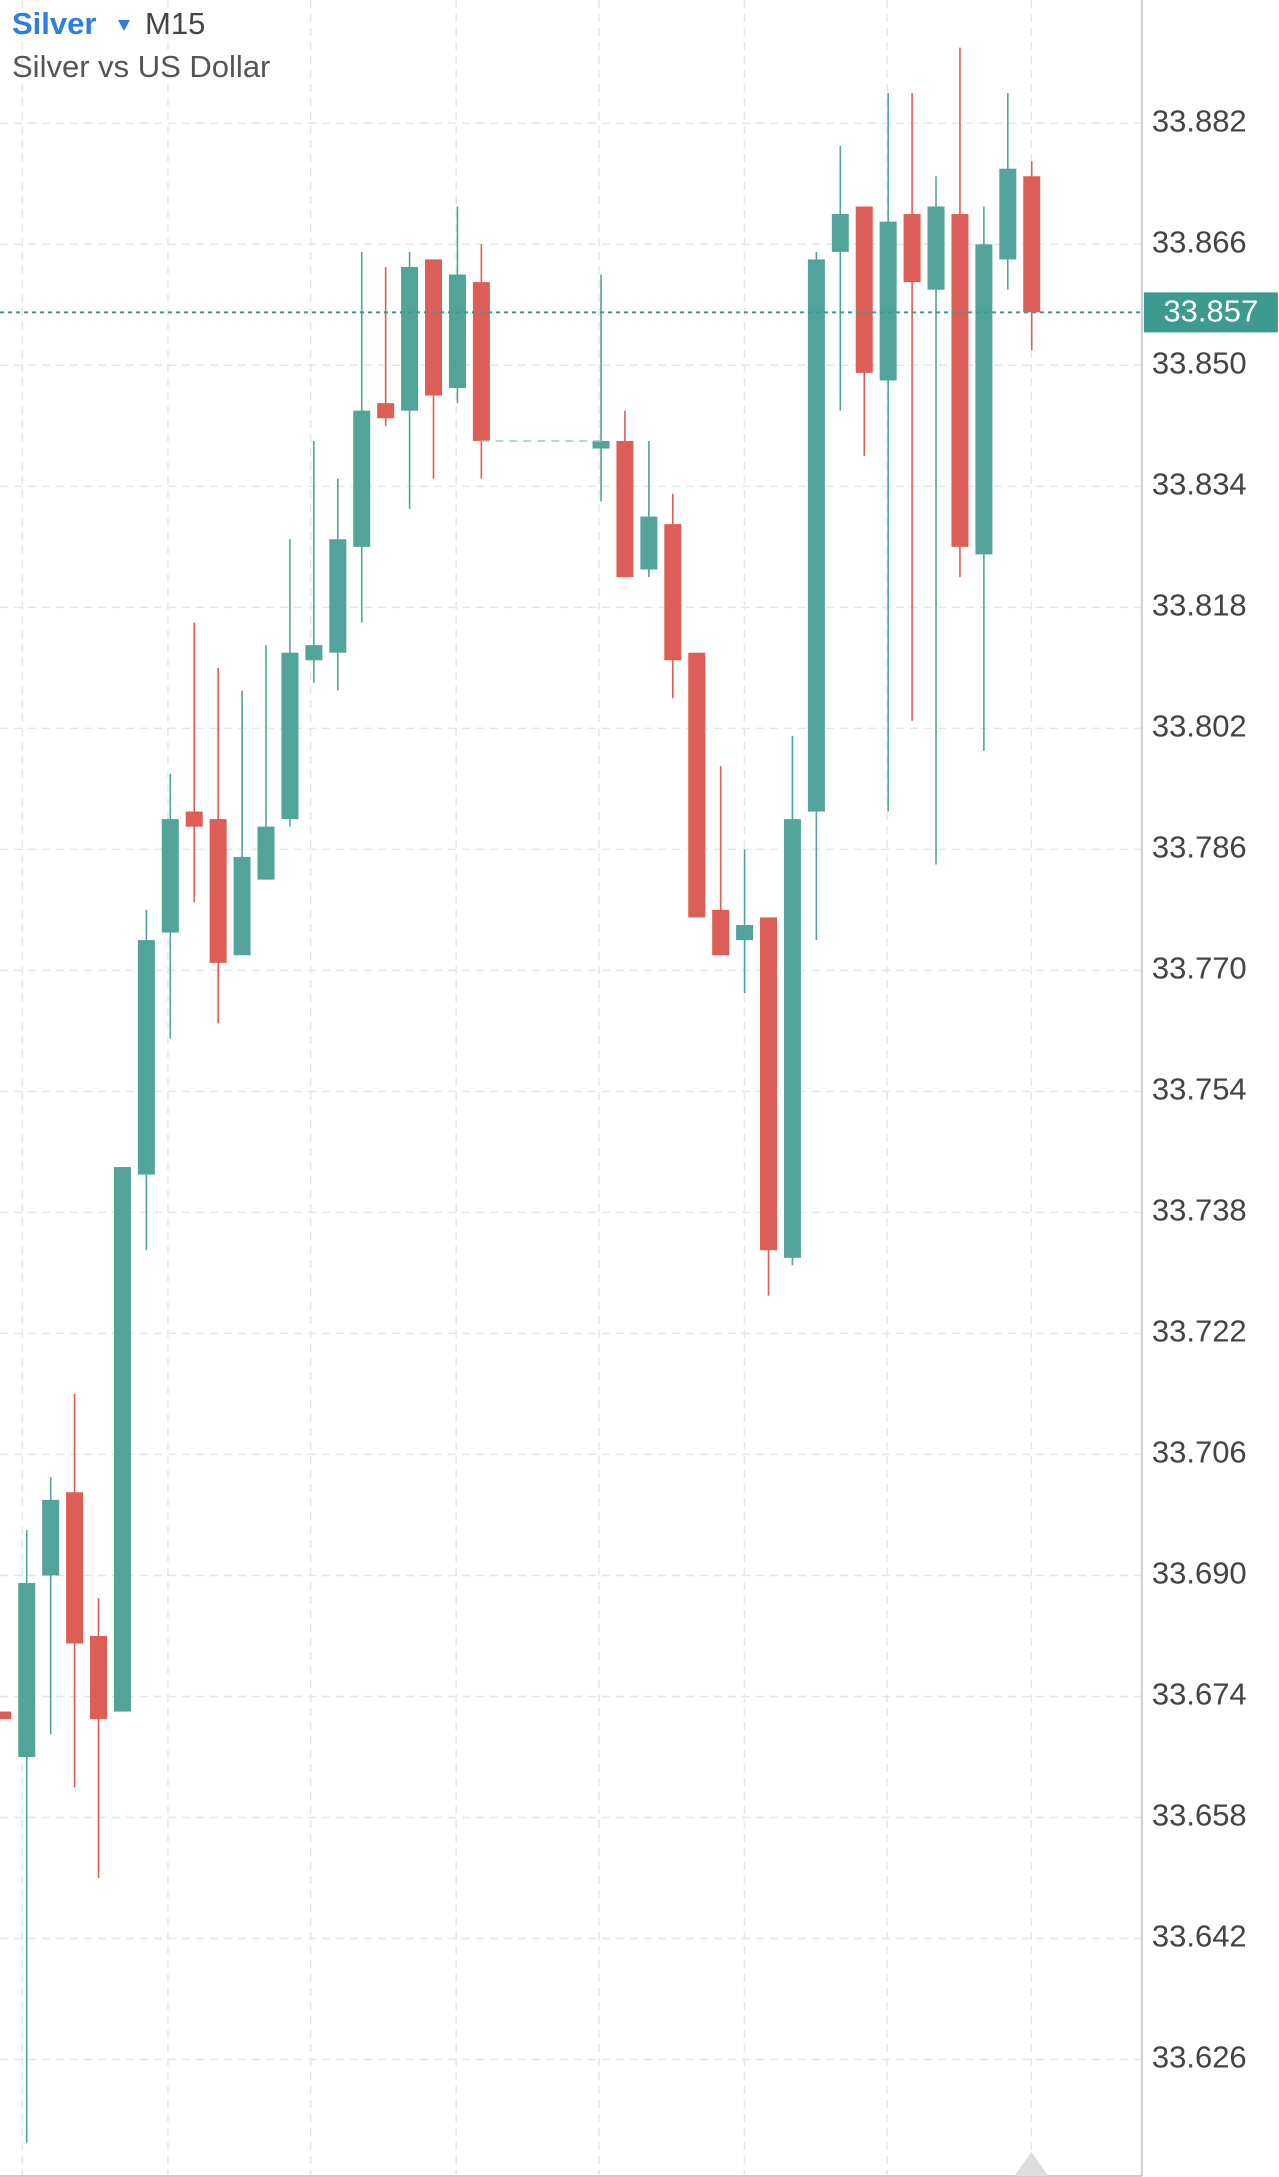 This screenshot has height=2177, width=1279. What do you see at coordinates (124, 25) in the screenshot?
I see `symbol-dropdown` at bounding box center [124, 25].